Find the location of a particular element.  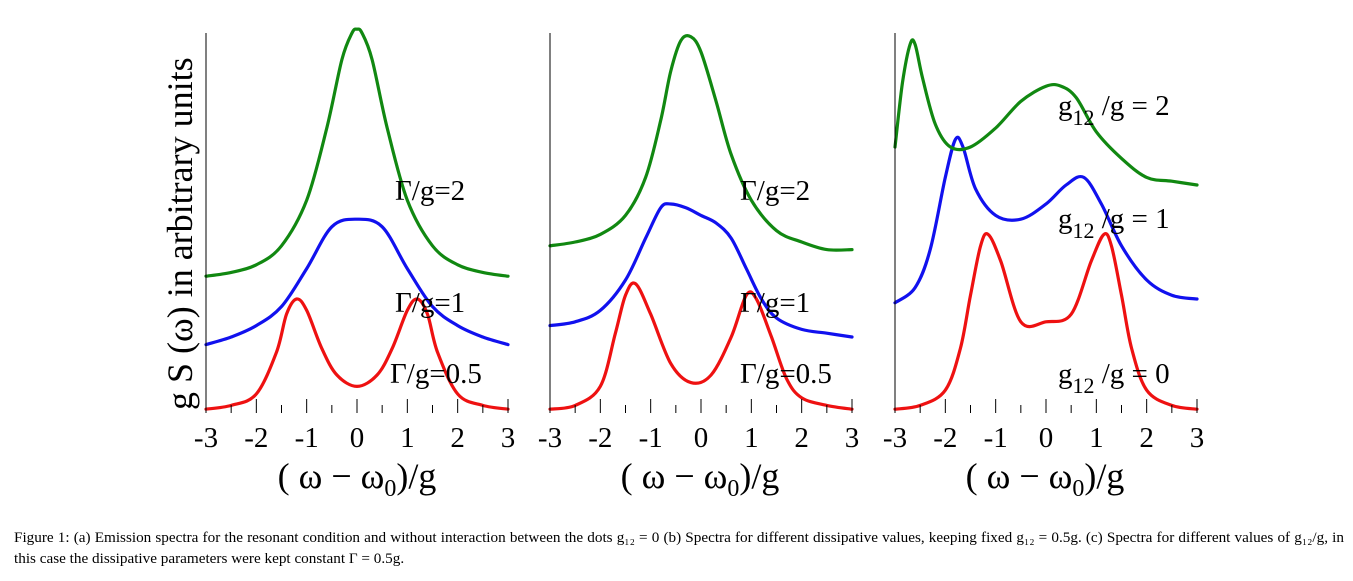

panel-b-x-axis-title: ( ω − ω0)/g is located at coordinates (700, 479).